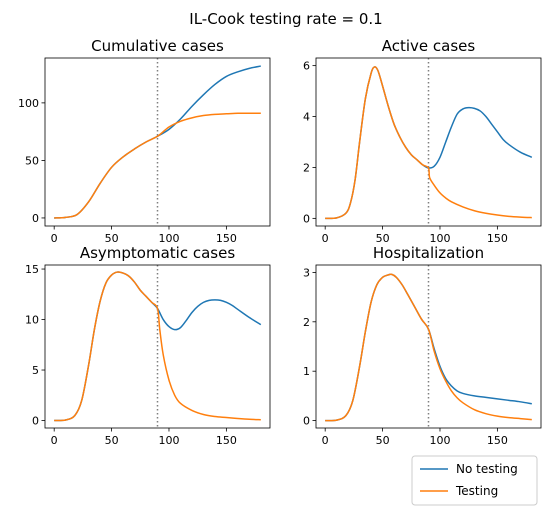  I want to click on panel-asymptomatic-cases-xtick-label-150: 150, so click(226, 440).